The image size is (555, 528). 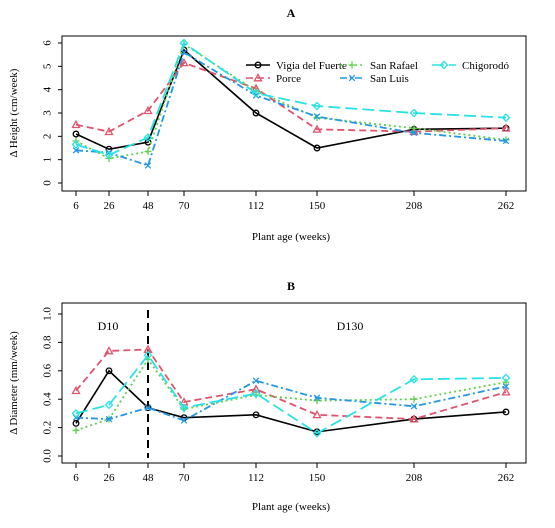 I want to click on series-chigorod-, so click(x=291, y=394).